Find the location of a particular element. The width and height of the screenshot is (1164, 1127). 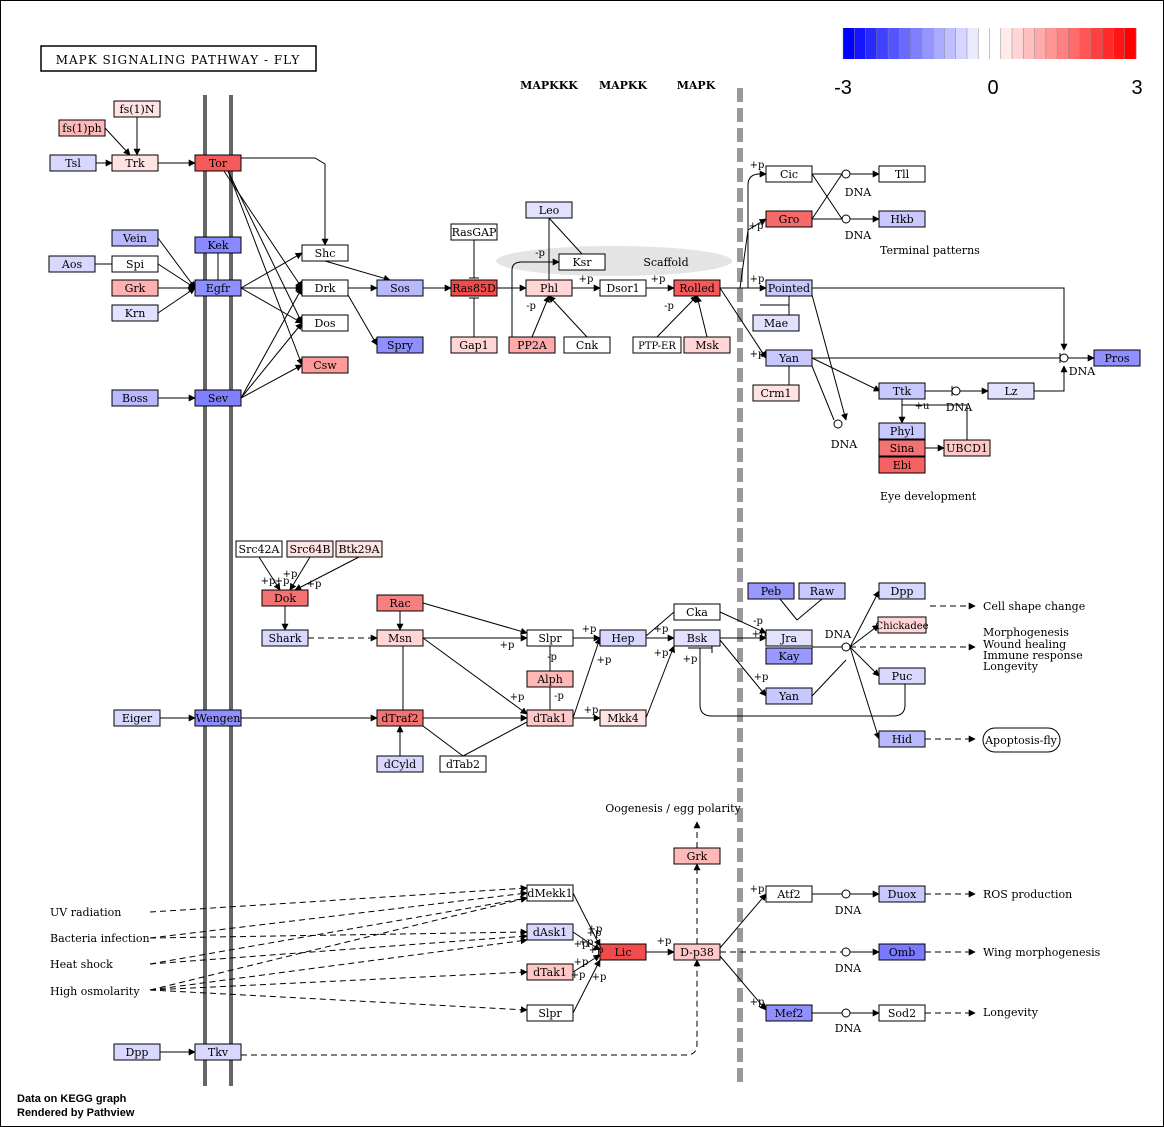

gene-node-aos: Aos is located at coordinates (72, 264).